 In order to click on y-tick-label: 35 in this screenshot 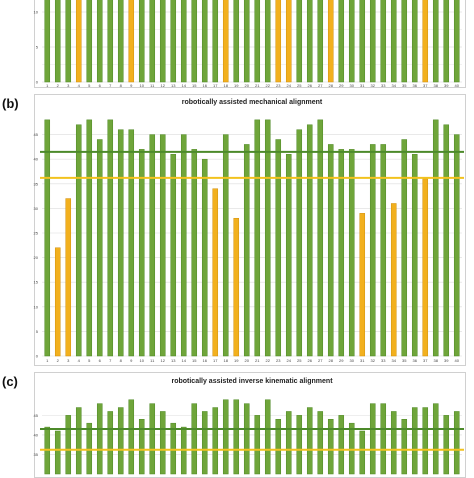, I will do `click(36, 183)`.